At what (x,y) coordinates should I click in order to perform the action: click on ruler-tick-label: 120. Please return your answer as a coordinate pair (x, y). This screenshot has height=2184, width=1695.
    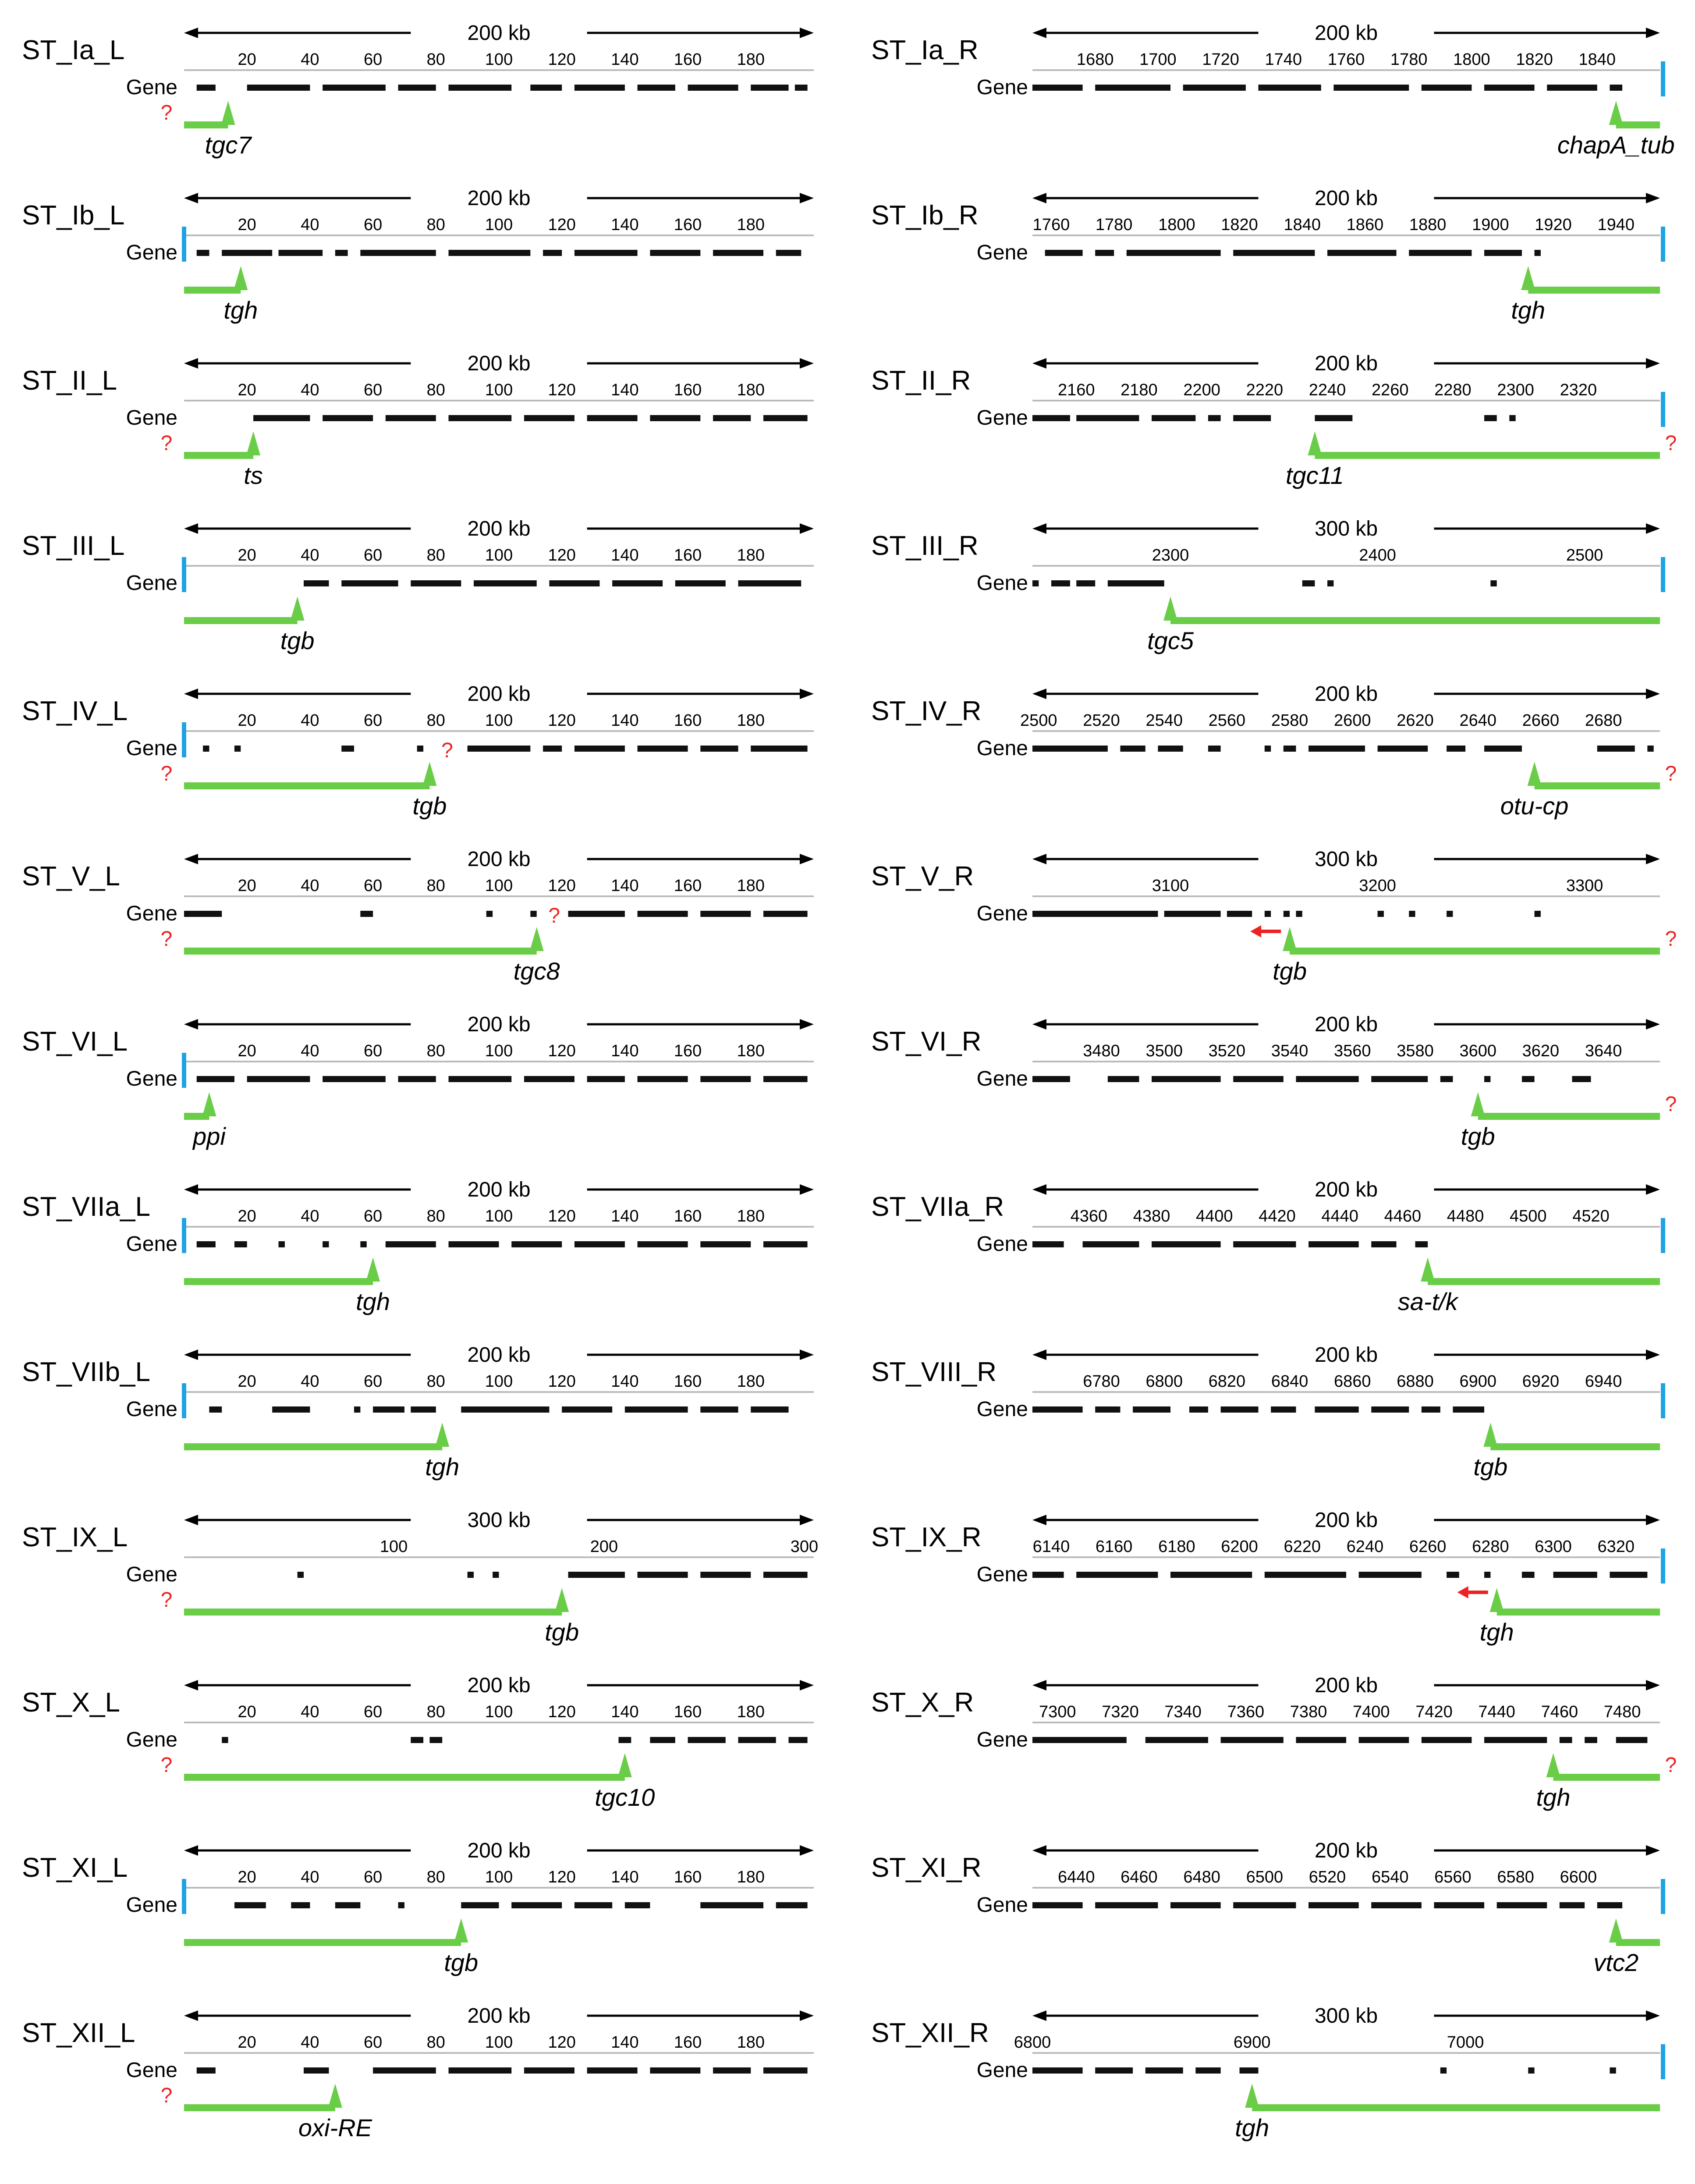
    Looking at the image, I should click on (561, 886).